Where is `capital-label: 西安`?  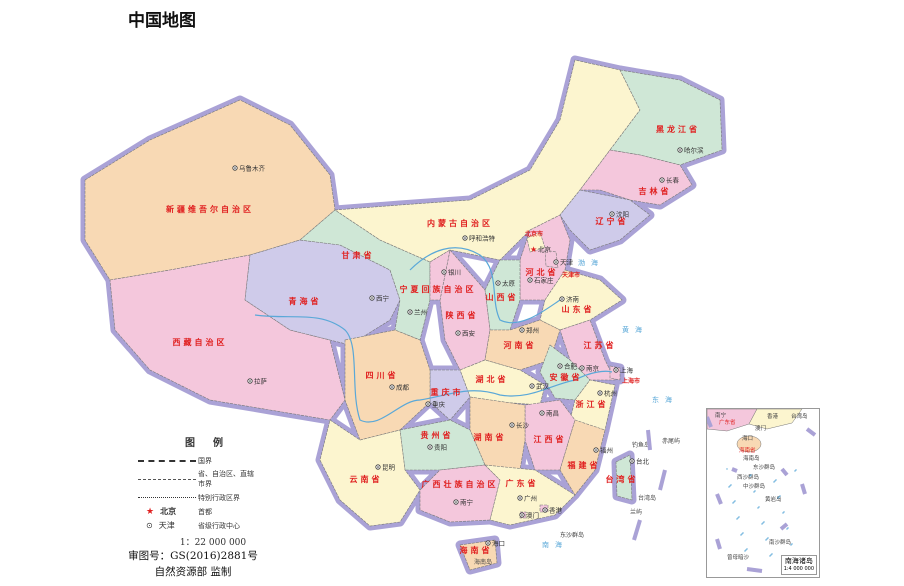
capital-label: 西安 is located at coordinates (469, 333).